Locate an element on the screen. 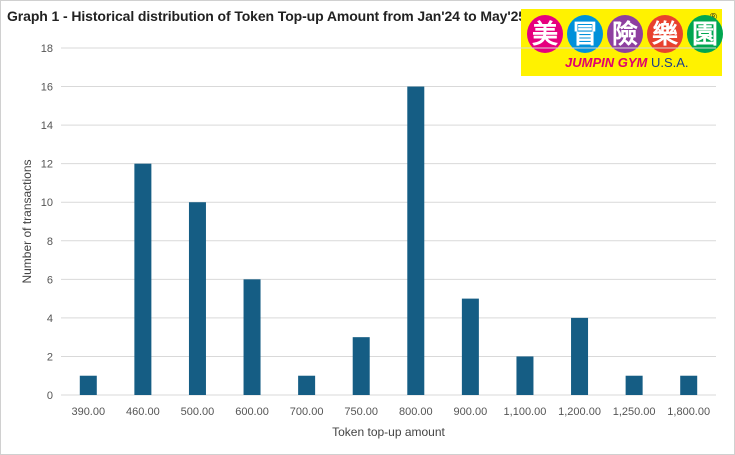 The width and height of the screenshot is (735, 455). y-tick-label: 12 is located at coordinates (47, 165).